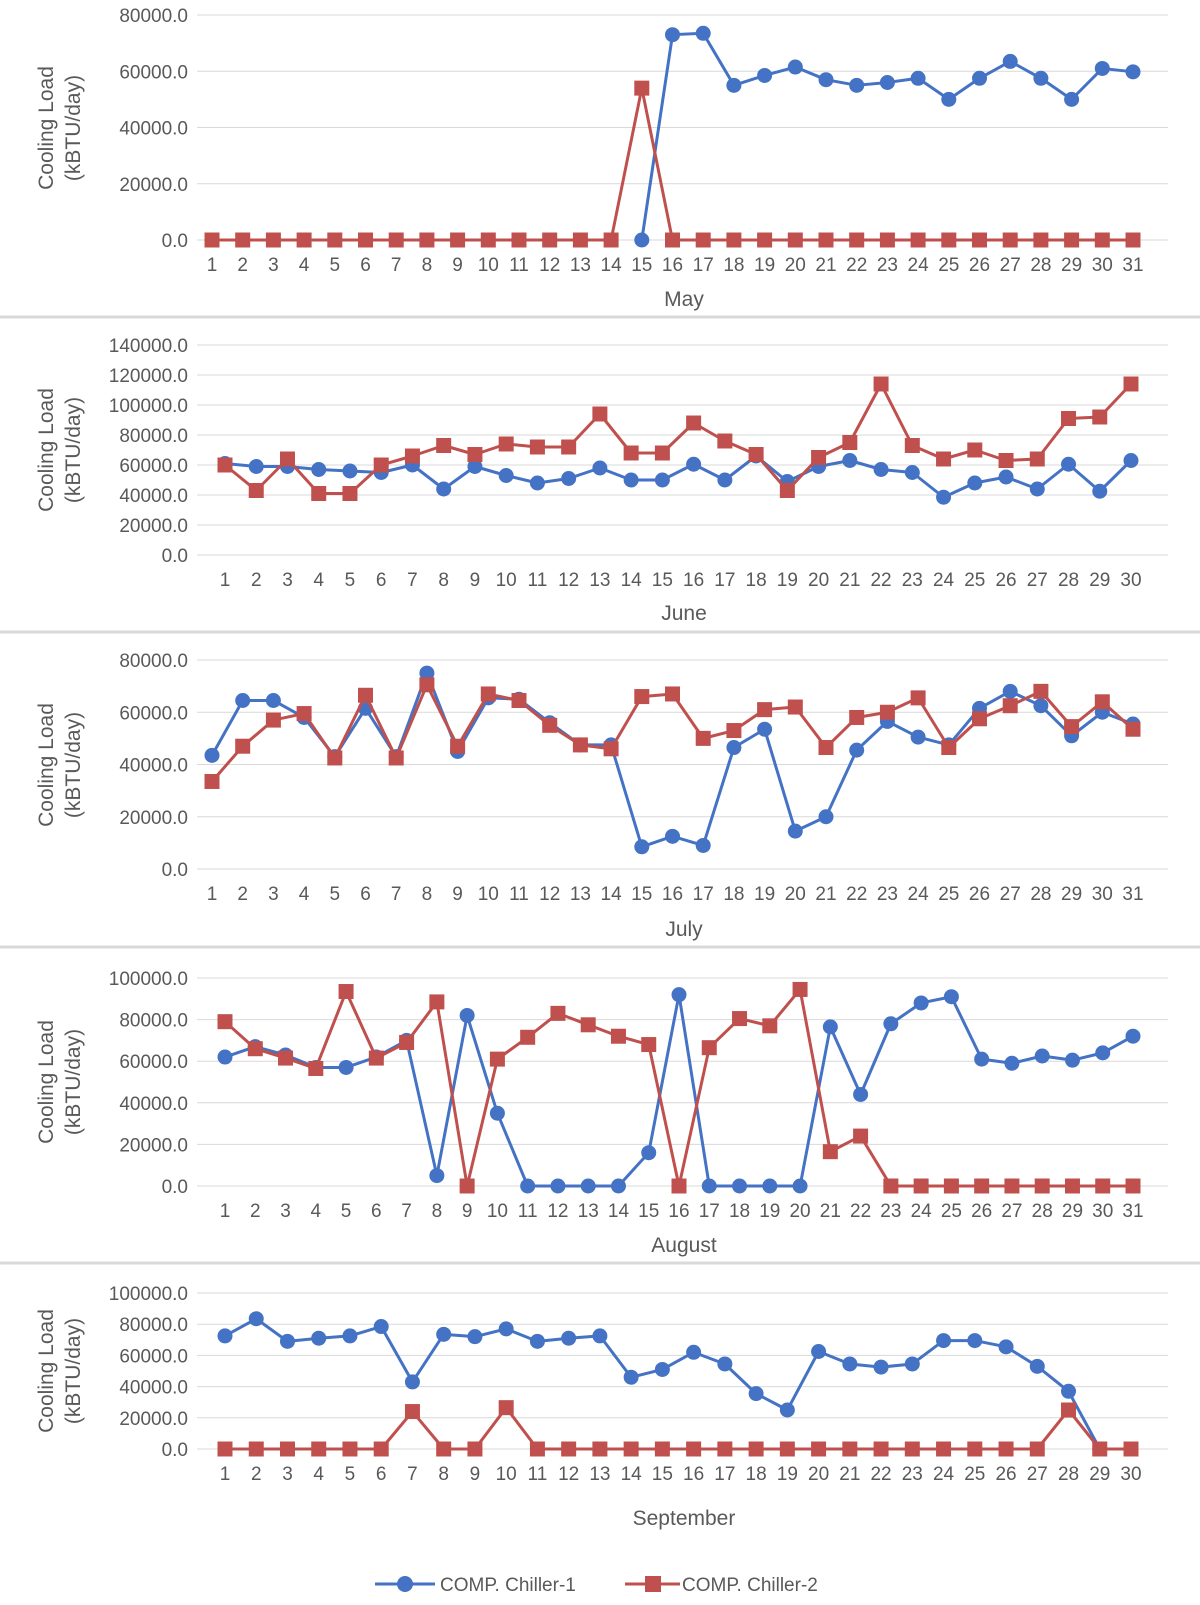 The height and width of the screenshot is (1605, 1200). I want to click on x-axis-title: August, so click(684, 1245).